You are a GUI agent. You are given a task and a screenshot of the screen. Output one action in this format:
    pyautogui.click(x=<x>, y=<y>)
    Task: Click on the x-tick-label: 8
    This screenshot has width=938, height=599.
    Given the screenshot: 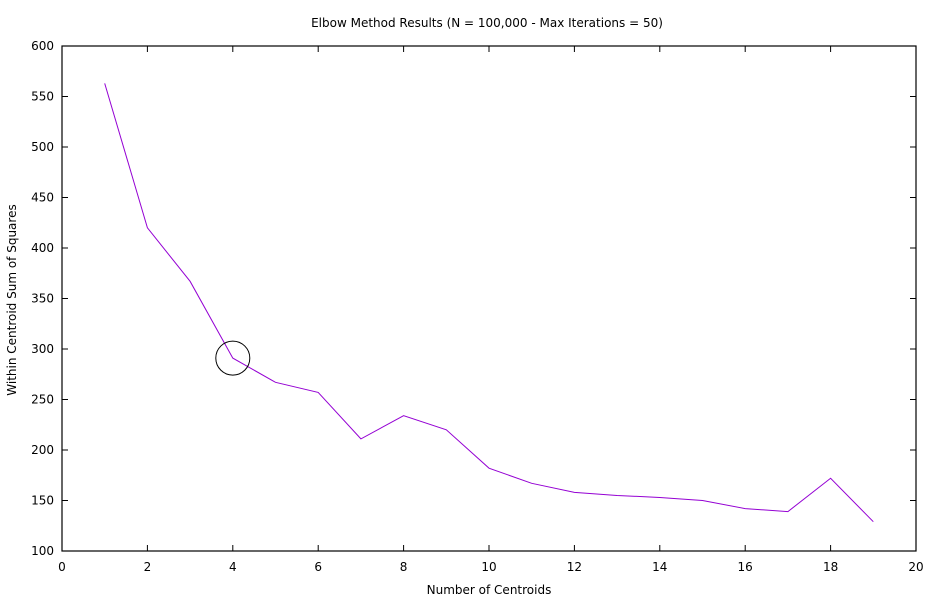 What is the action you would take?
    pyautogui.click(x=404, y=567)
    